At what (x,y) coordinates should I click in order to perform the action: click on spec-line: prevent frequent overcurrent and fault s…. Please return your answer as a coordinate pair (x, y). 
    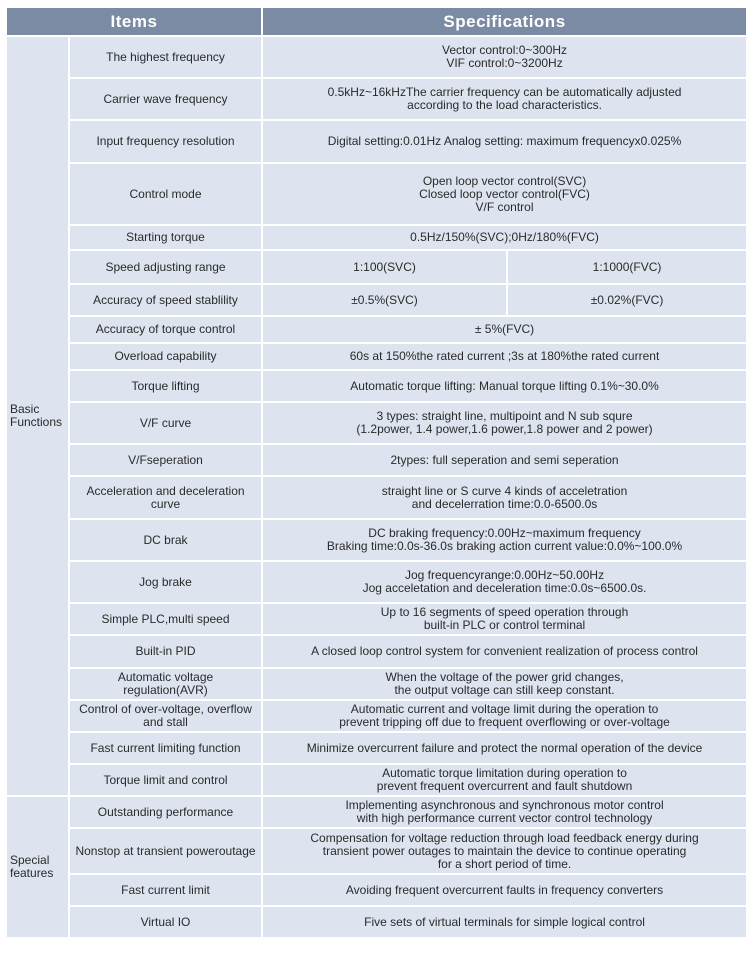
    Looking at the image, I should click on (504, 786).